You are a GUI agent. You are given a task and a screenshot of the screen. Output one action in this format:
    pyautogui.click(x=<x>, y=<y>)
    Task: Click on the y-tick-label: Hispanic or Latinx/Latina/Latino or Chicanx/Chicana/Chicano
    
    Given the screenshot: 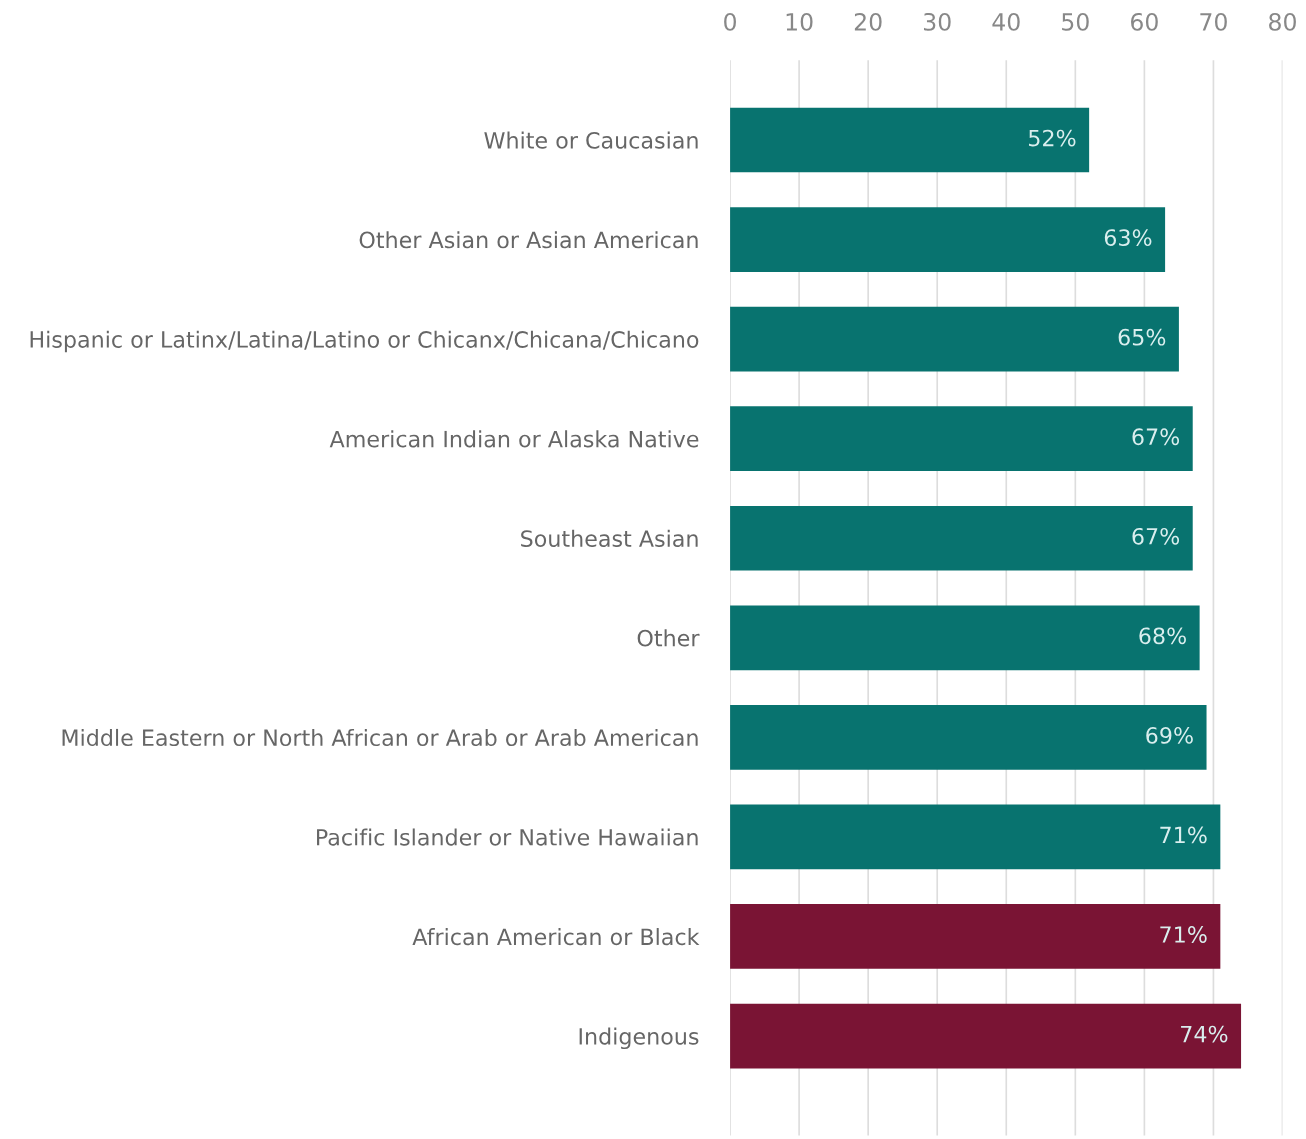 What is the action you would take?
    pyautogui.click(x=364, y=341)
    